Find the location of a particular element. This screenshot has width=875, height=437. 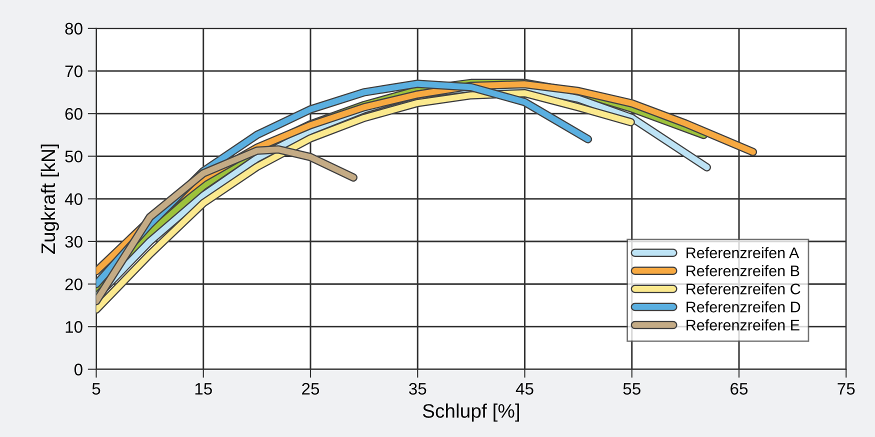

x-tick-label: 5 is located at coordinates (96, 389).